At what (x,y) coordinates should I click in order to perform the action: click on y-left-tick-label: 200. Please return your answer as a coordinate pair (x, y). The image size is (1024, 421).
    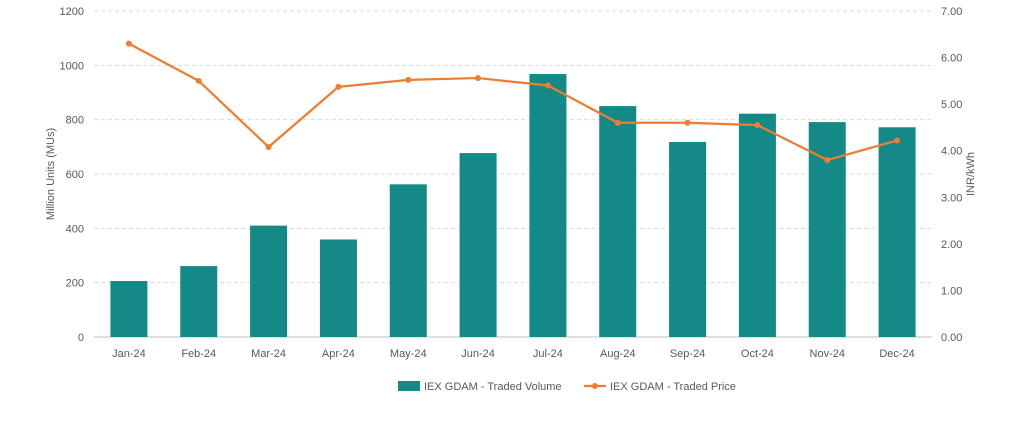
    Looking at the image, I should click on (75, 284).